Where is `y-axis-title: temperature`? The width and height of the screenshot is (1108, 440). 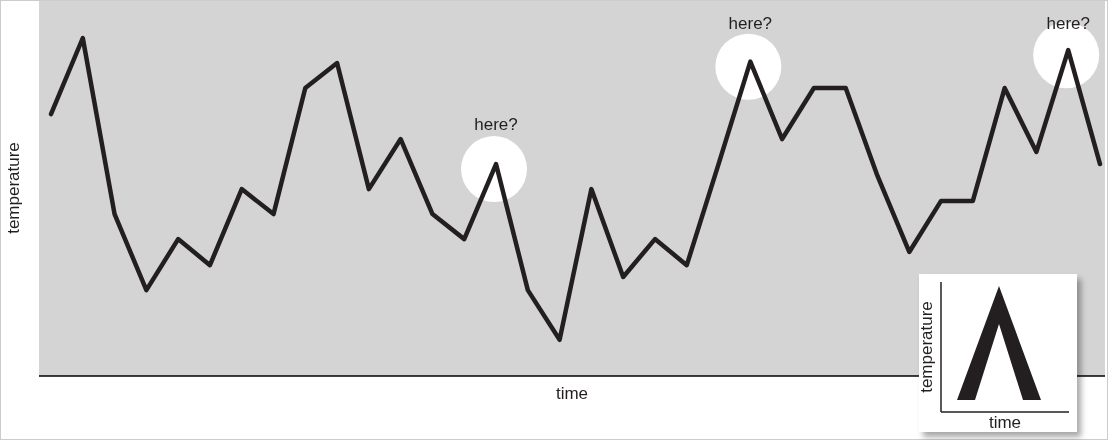
y-axis-title: temperature is located at coordinates (926, 347).